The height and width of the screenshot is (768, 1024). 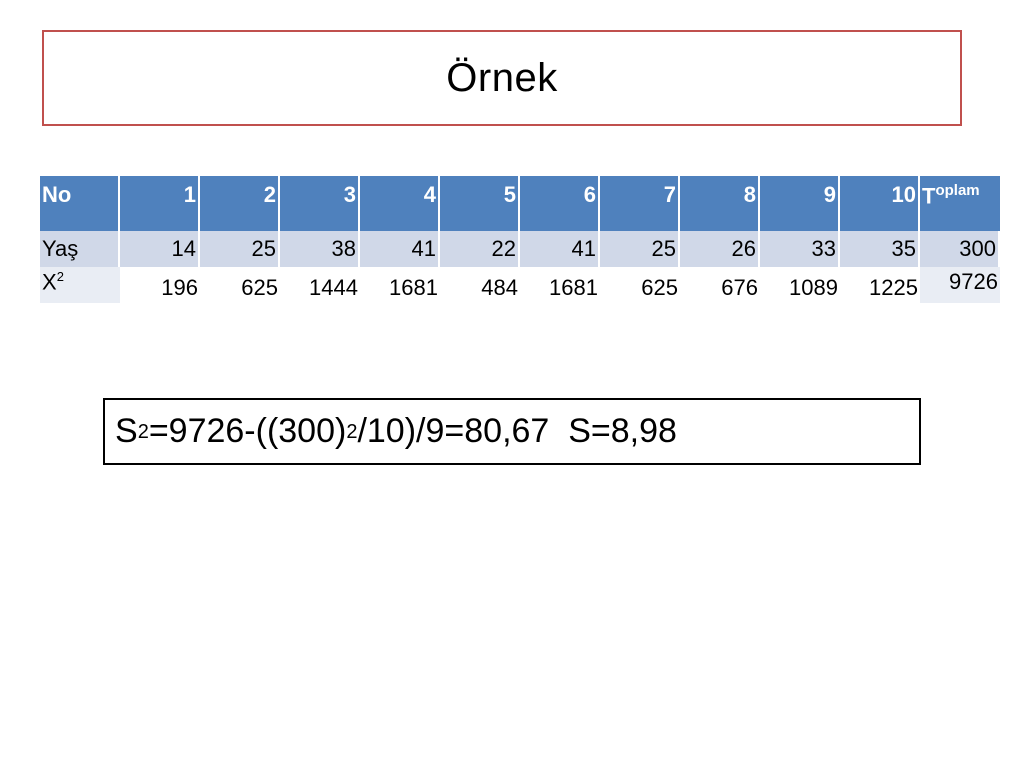 What do you see at coordinates (720, 249) in the screenshot?
I see `yas-cell: 26` at bounding box center [720, 249].